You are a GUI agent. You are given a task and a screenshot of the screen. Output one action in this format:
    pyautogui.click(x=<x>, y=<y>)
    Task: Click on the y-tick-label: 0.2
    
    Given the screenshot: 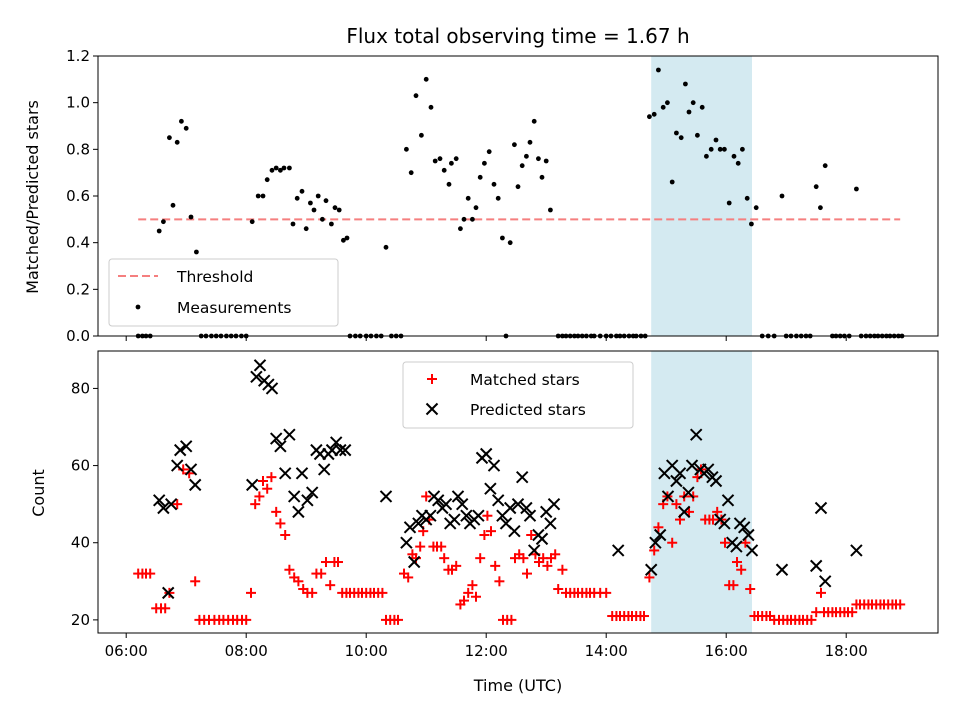 What is the action you would take?
    pyautogui.click(x=78, y=289)
    